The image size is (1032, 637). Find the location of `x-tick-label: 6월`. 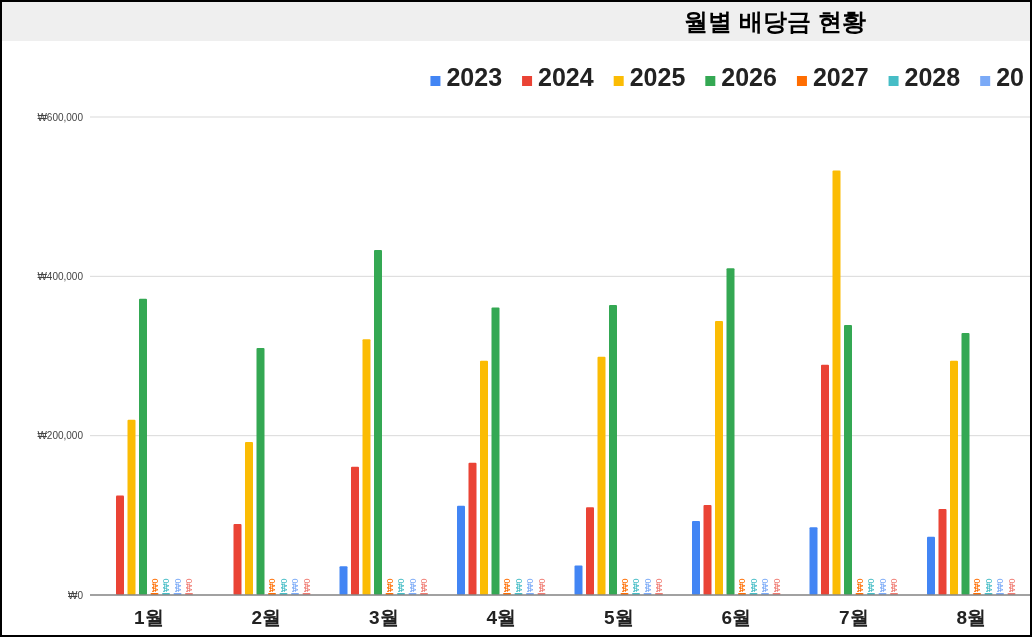

x-tick-label: 6월 is located at coordinates (736, 617).